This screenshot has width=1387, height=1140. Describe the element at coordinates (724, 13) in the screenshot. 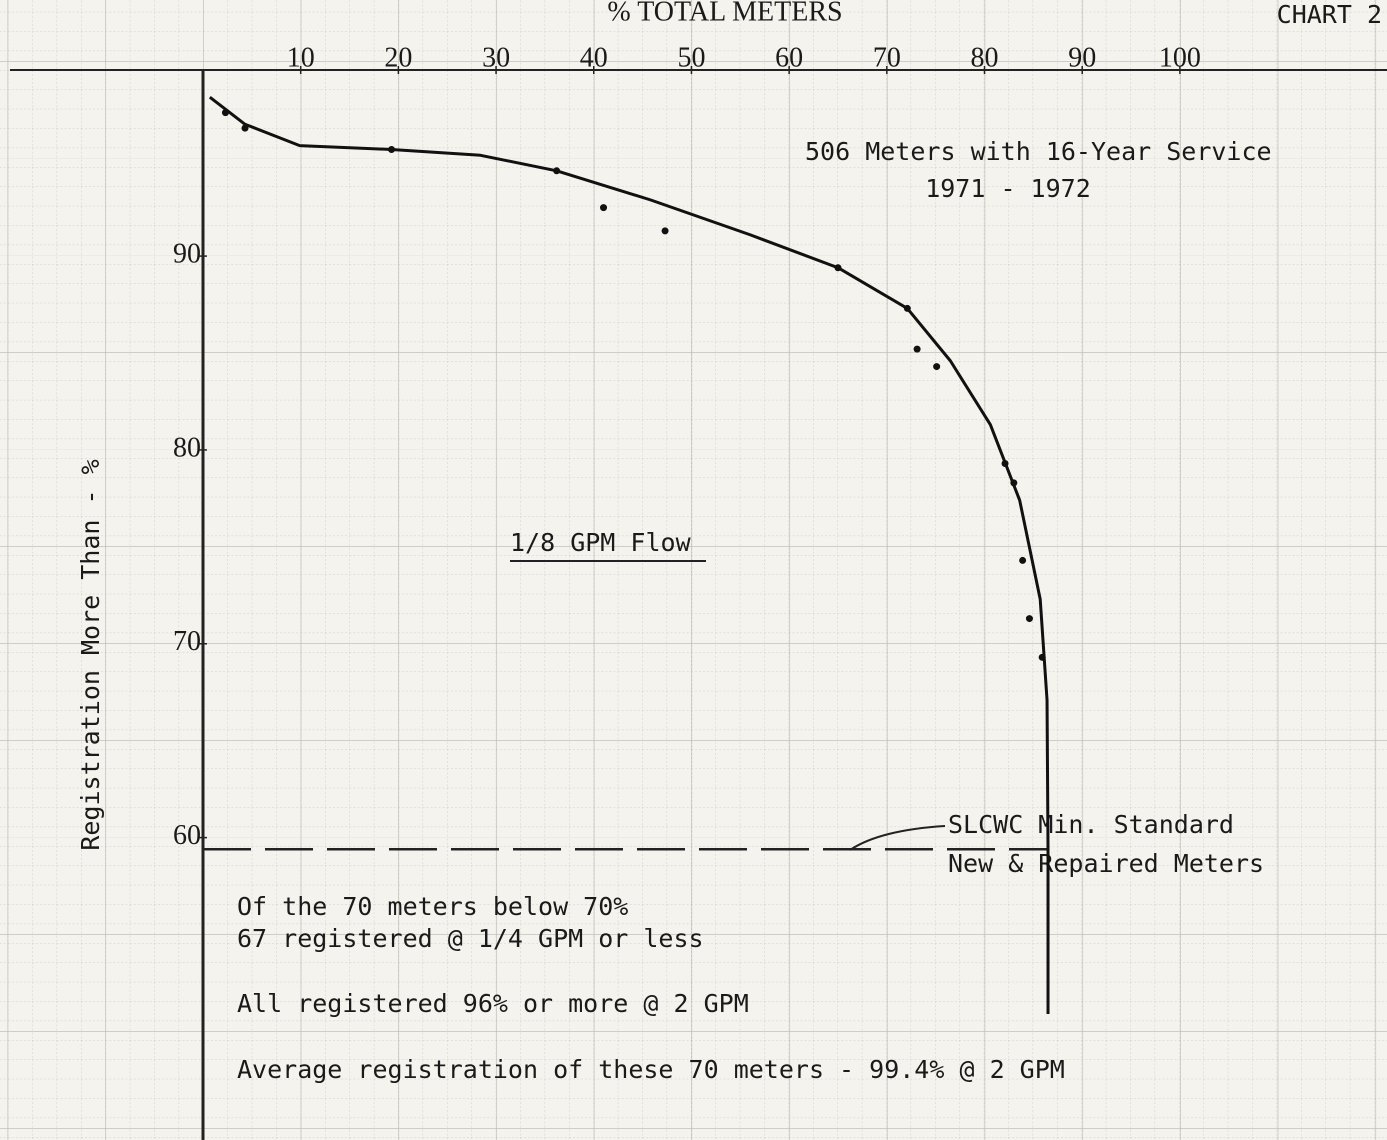

I see `x-axis-title: % TOTAL METERS` at that location.